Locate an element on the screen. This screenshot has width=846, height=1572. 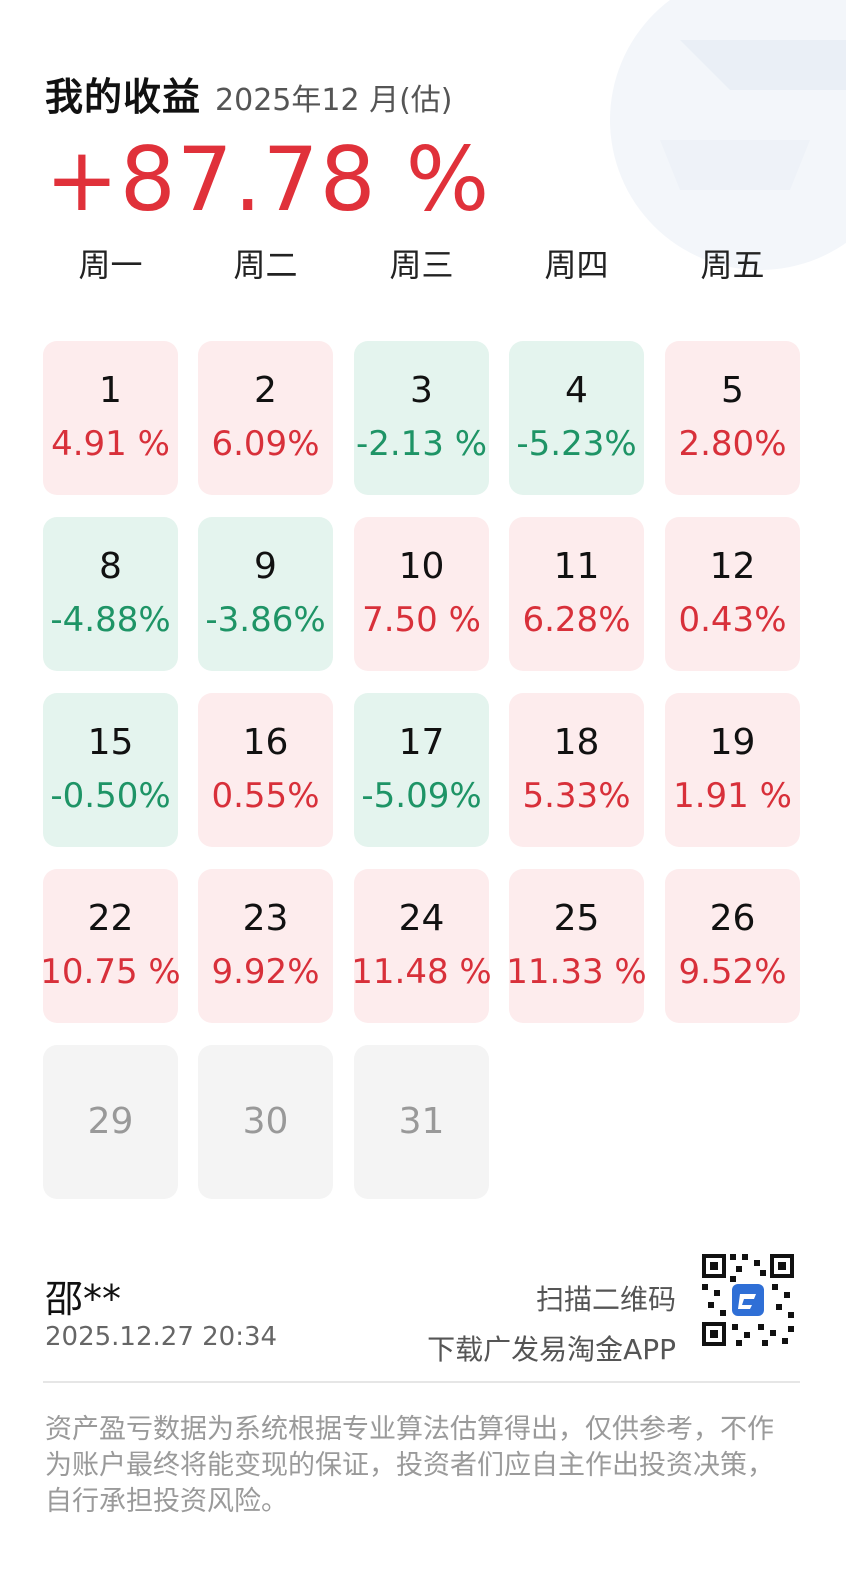
calendar-day-cell: 5 2.80% is located at coordinates (732, 418).